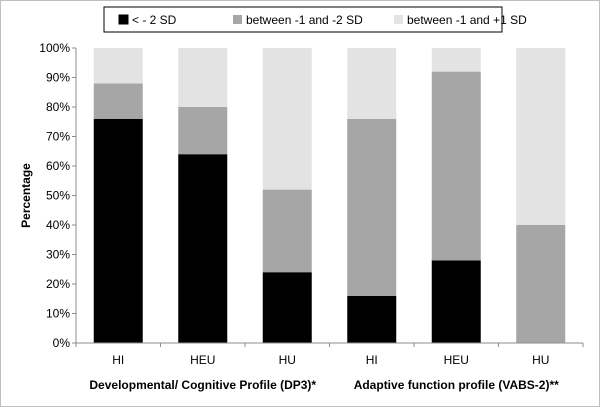  Describe the element at coordinates (202, 385) in the screenshot. I see `group-label: Developmental/ Cognitive Profile (DP3)*` at that location.